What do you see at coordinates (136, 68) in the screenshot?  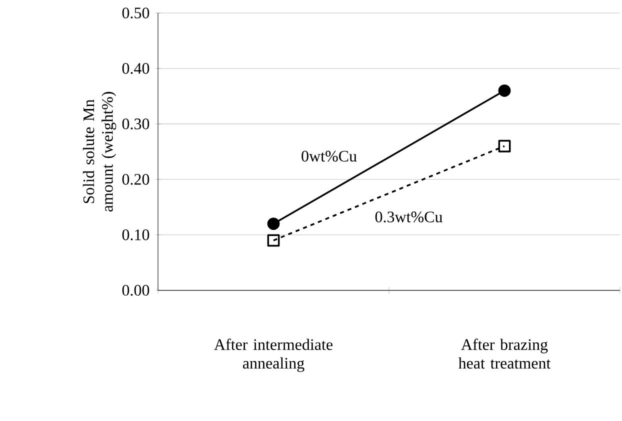 I see `y-tick-label: 0.40` at bounding box center [136, 68].